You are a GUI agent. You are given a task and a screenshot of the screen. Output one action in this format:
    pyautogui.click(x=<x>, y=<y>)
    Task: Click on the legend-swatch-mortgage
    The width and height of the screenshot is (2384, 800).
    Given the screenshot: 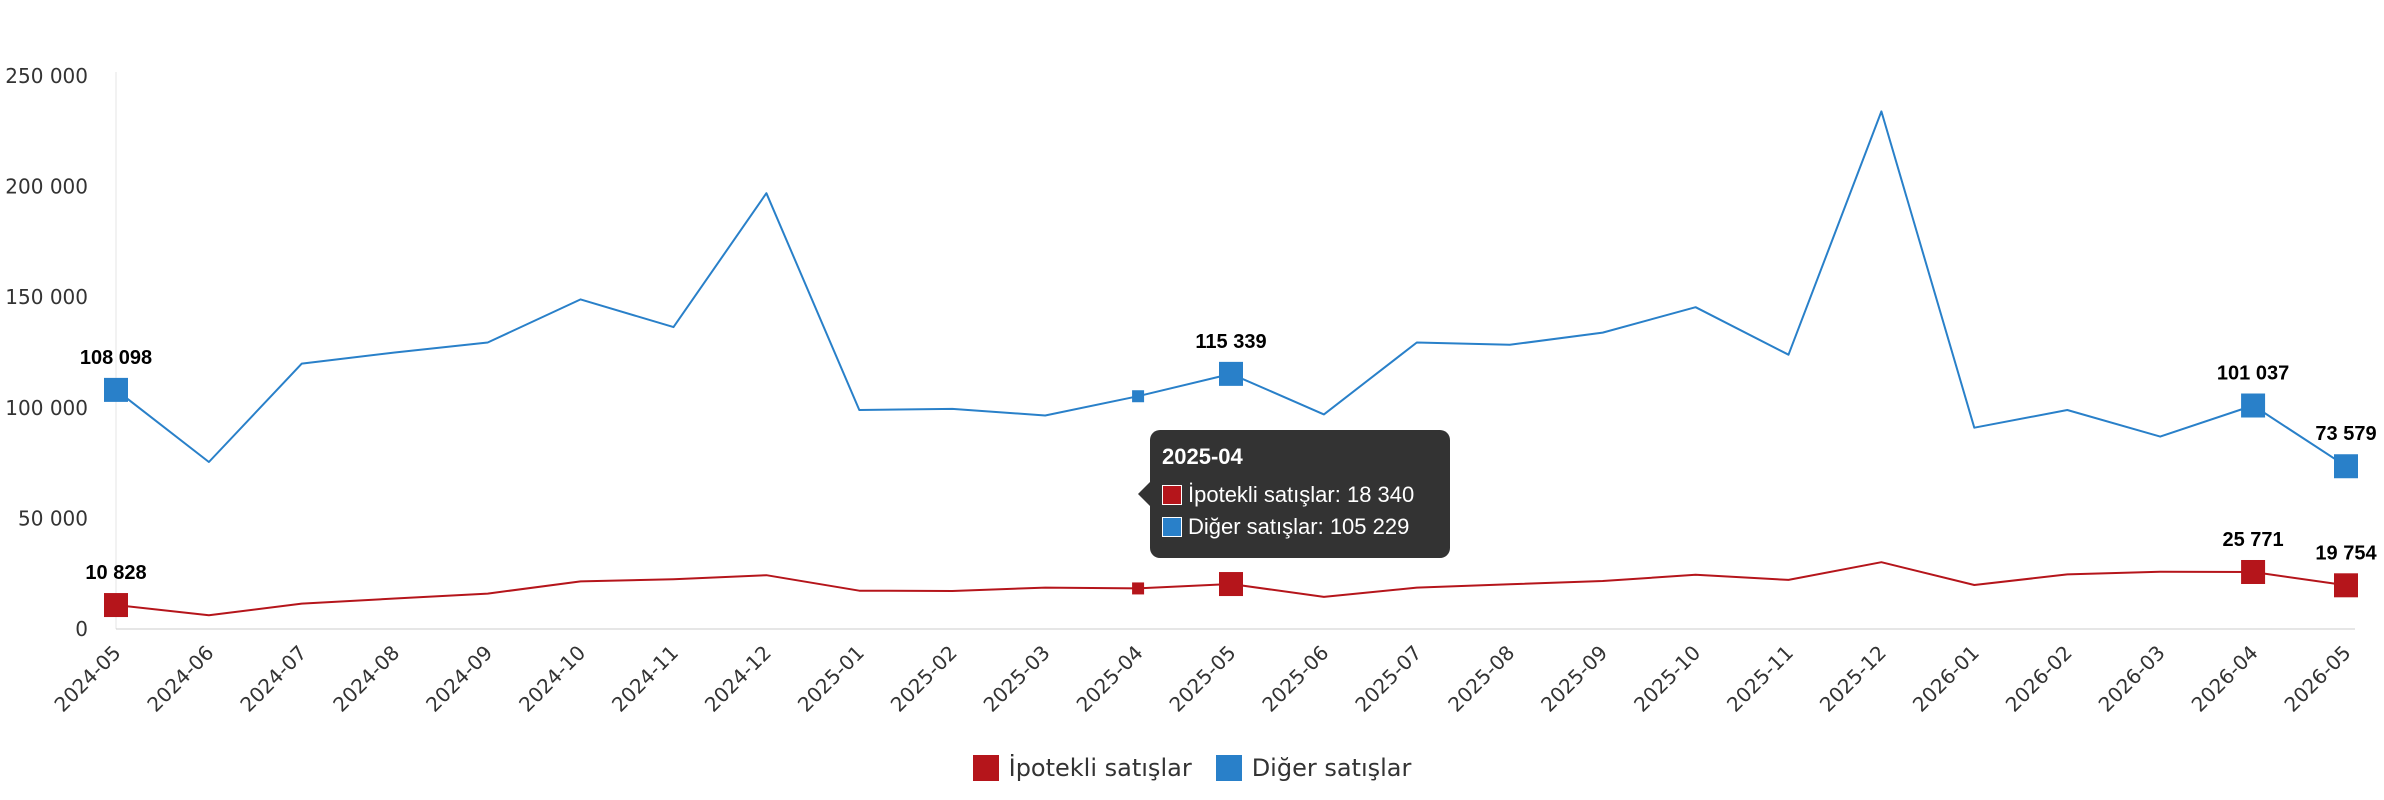 What is the action you would take?
    pyautogui.click(x=985, y=768)
    